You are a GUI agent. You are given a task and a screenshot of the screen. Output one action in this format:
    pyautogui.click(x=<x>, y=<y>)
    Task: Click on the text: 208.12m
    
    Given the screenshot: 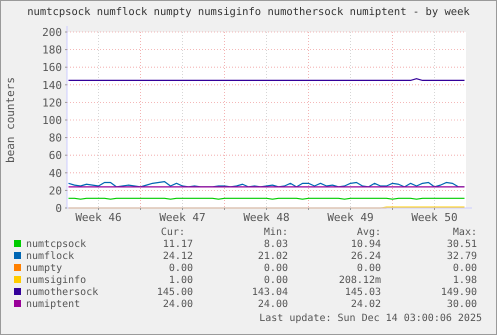 What is the action you would take?
    pyautogui.click(x=359, y=280)
    